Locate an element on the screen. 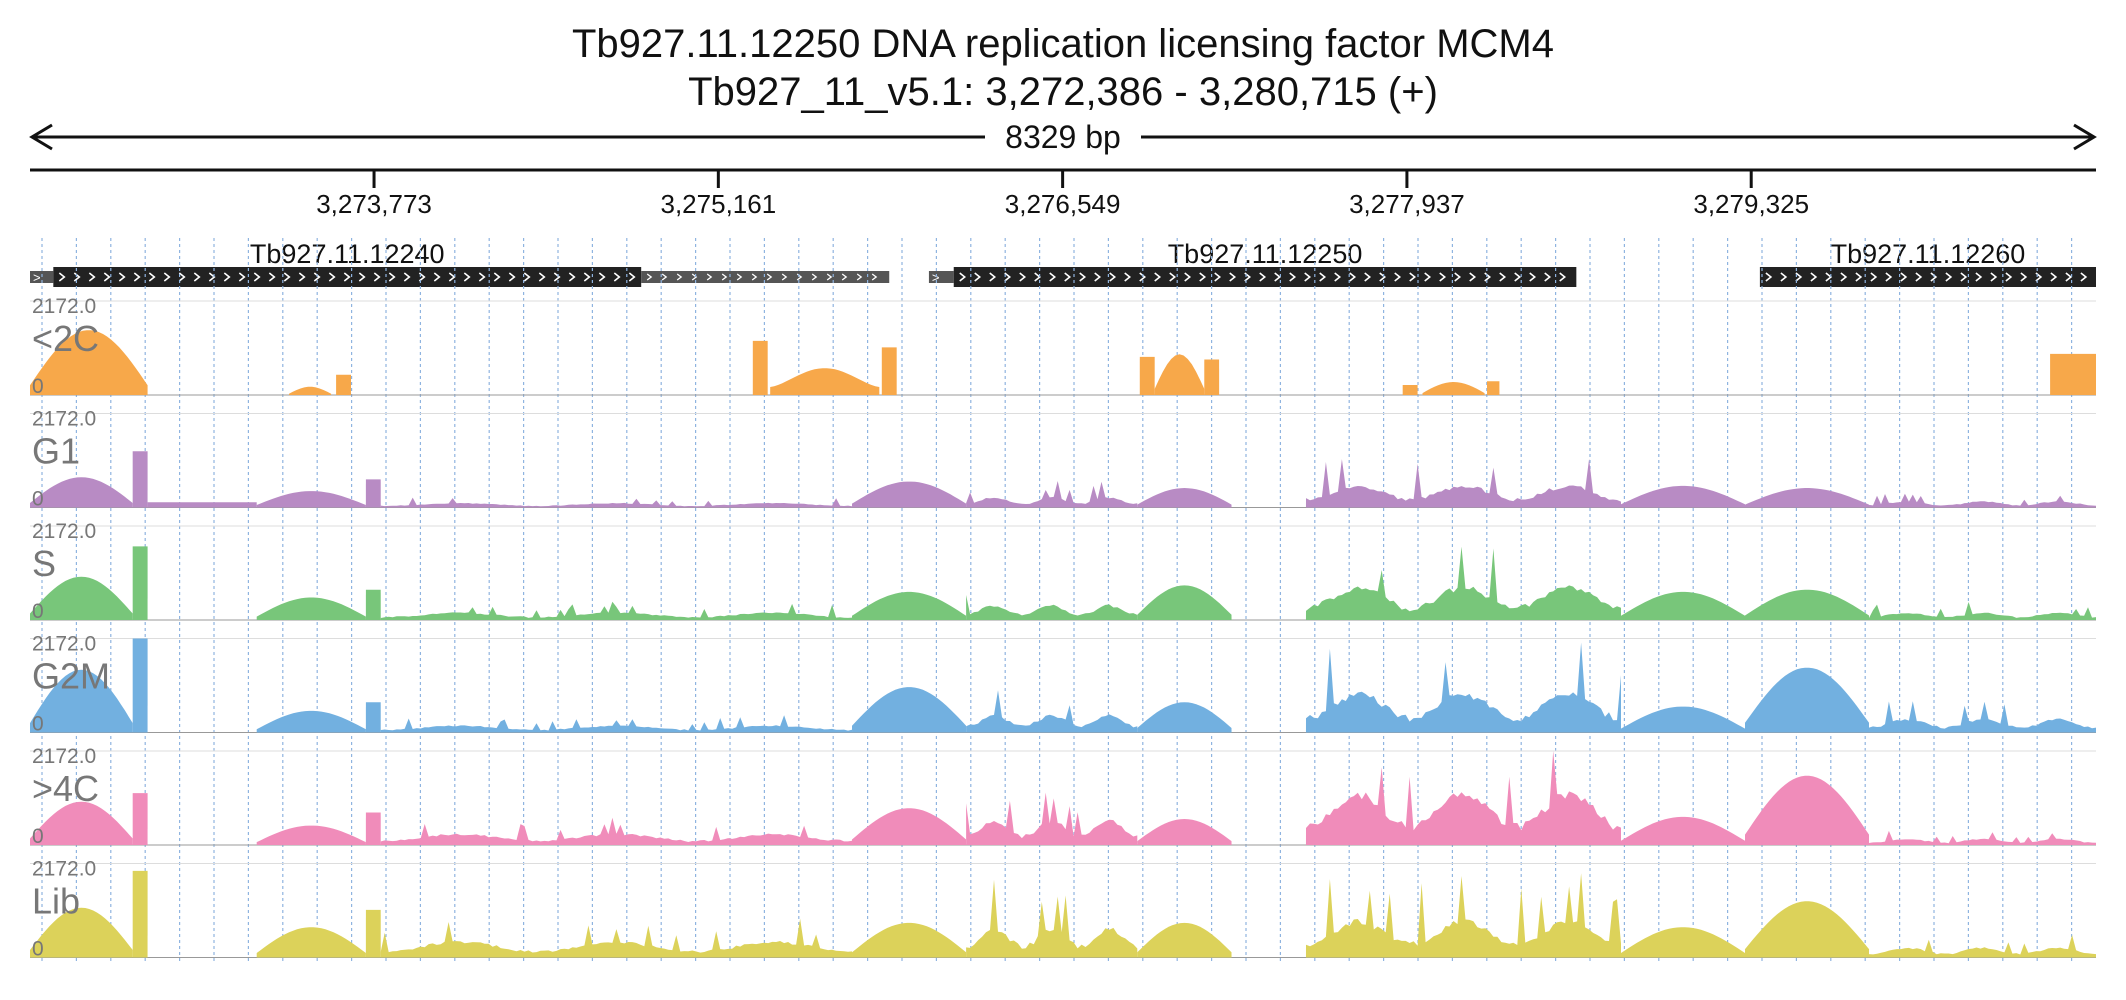  gene-utr is located at coordinates (765, 277).